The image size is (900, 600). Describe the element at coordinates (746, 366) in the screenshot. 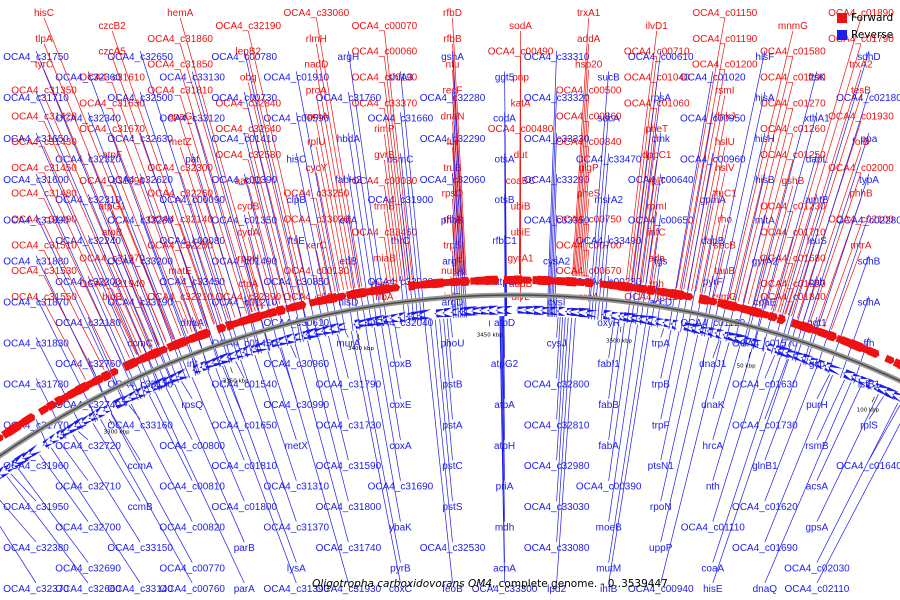

I see `scale-tick-label: 50 kbp` at that location.